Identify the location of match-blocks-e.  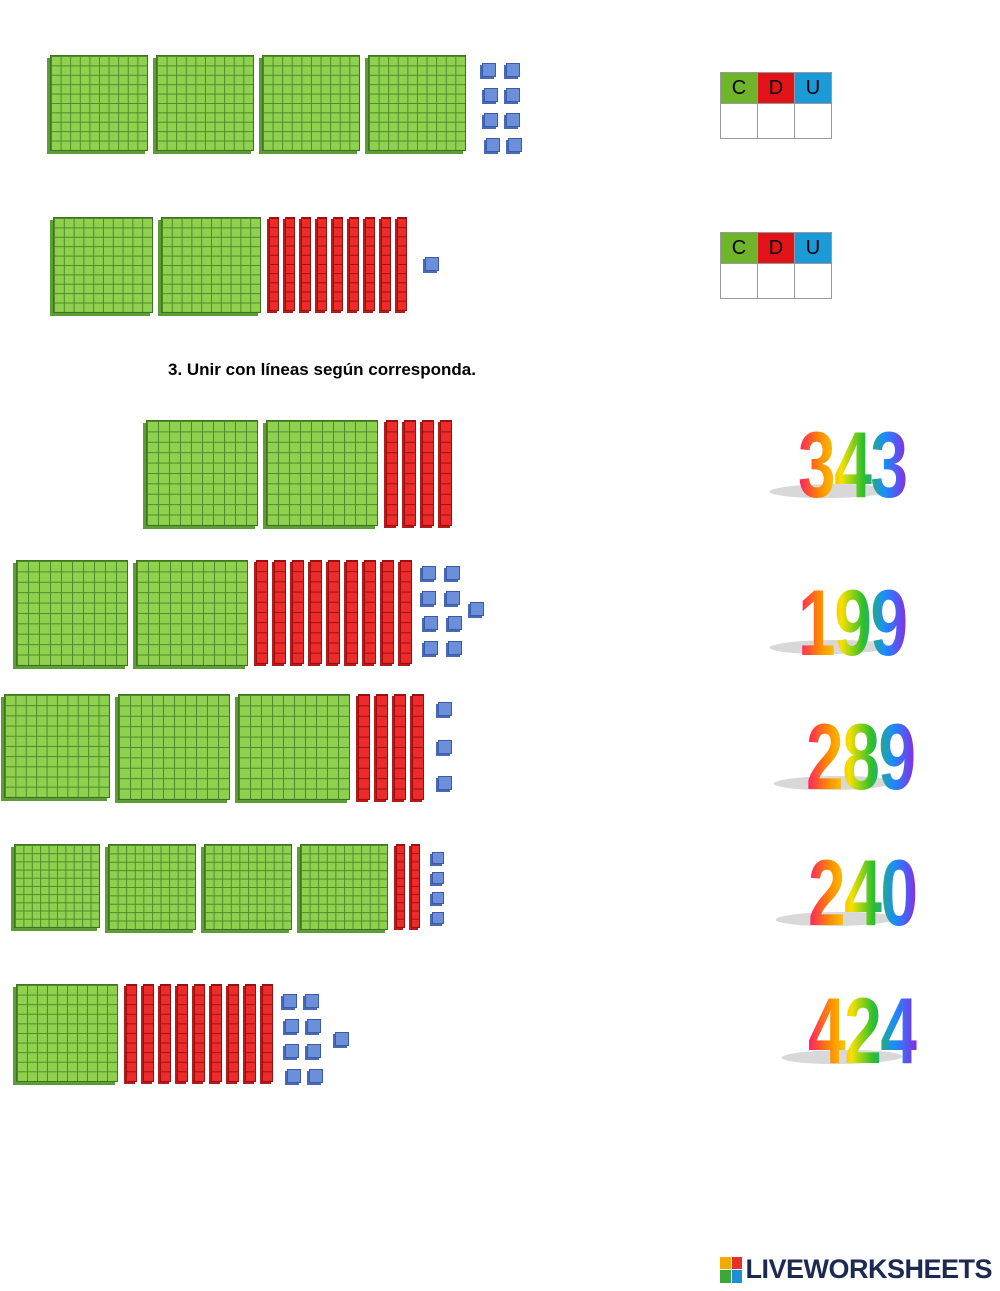
(183, 1034).